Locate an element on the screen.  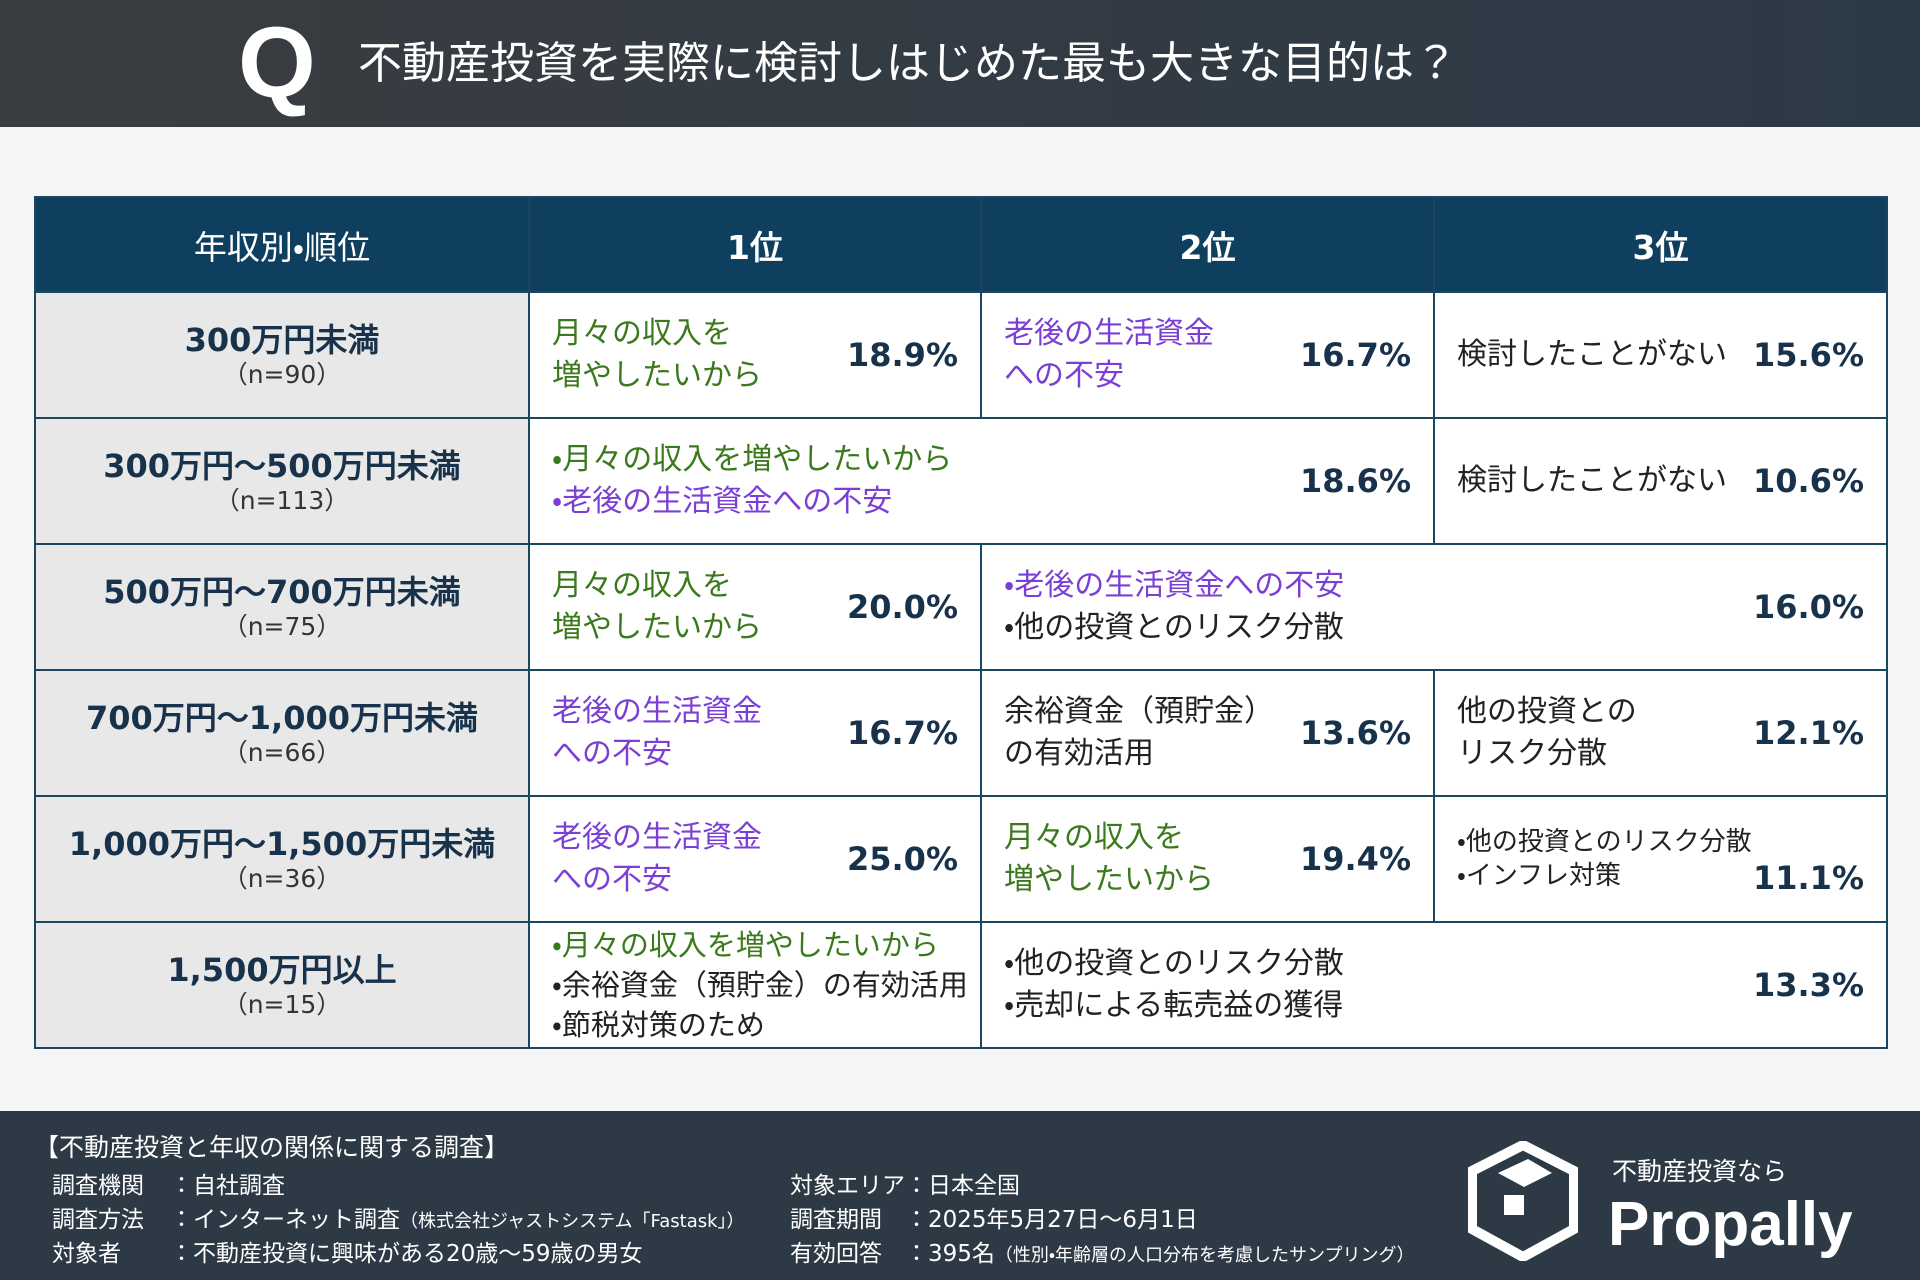
reason-list: ・老後の生活資金への不安 ・他の投資とのリスク分散 is located at coordinates (1174, 607).